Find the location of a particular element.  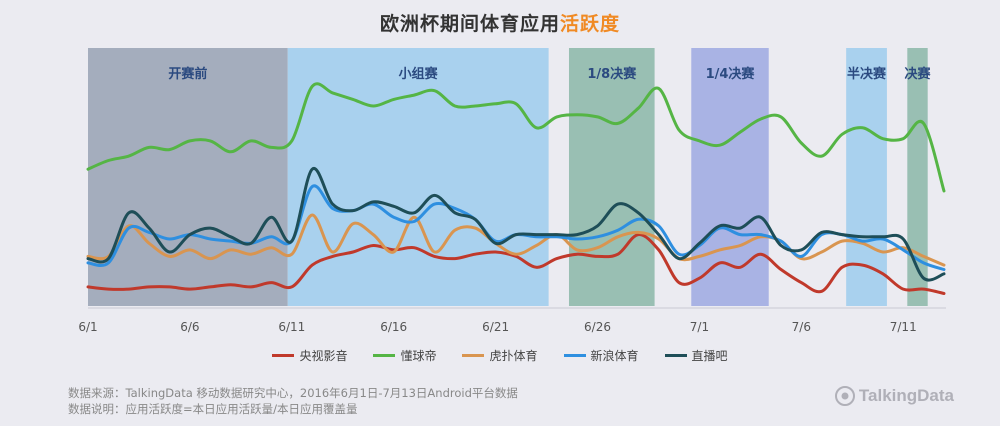

legend-label: 新浪体育 is located at coordinates (614, 356).